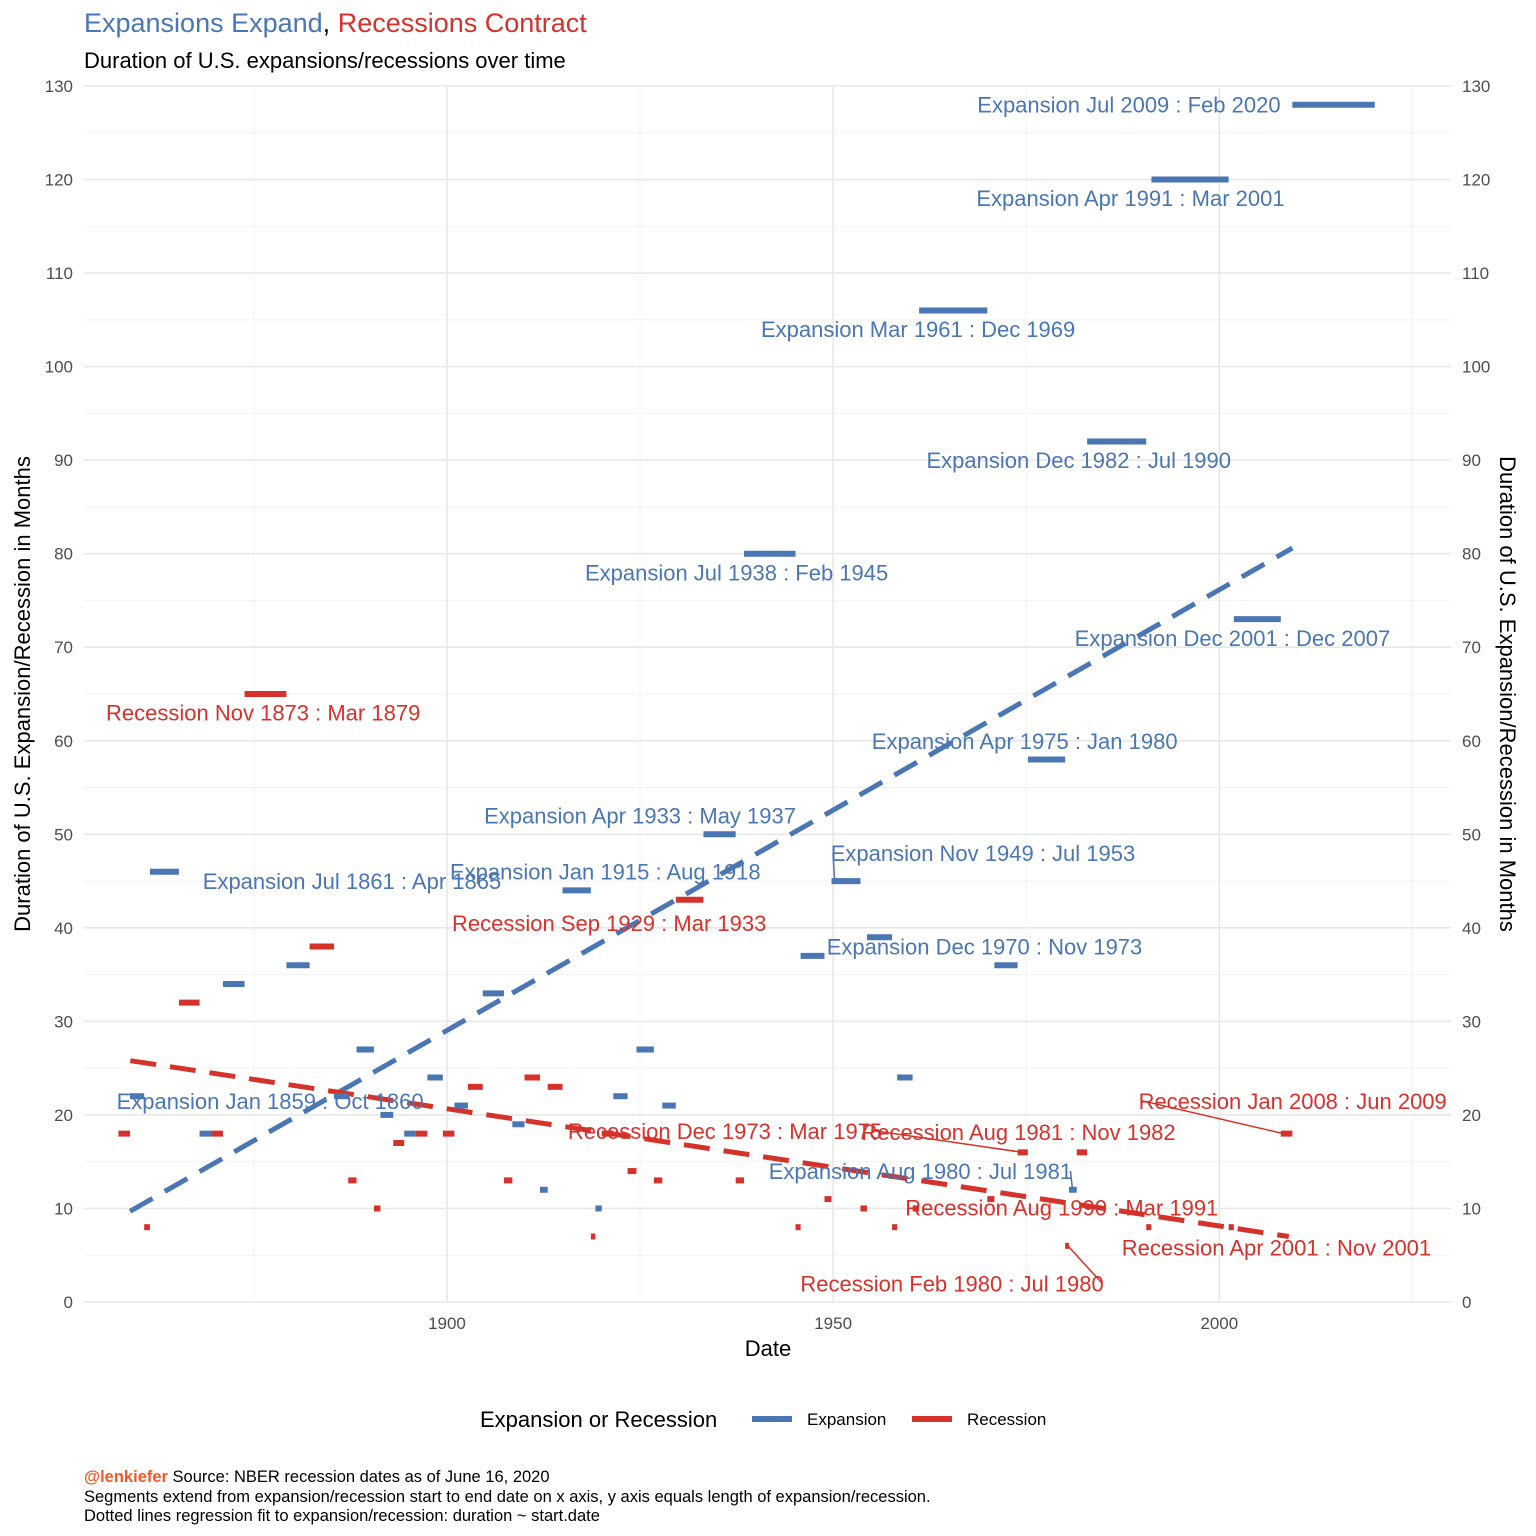 The image size is (1536, 1536). Describe the element at coordinates (1471, 460) in the screenshot. I see `y-tick-label-right: 90` at that location.